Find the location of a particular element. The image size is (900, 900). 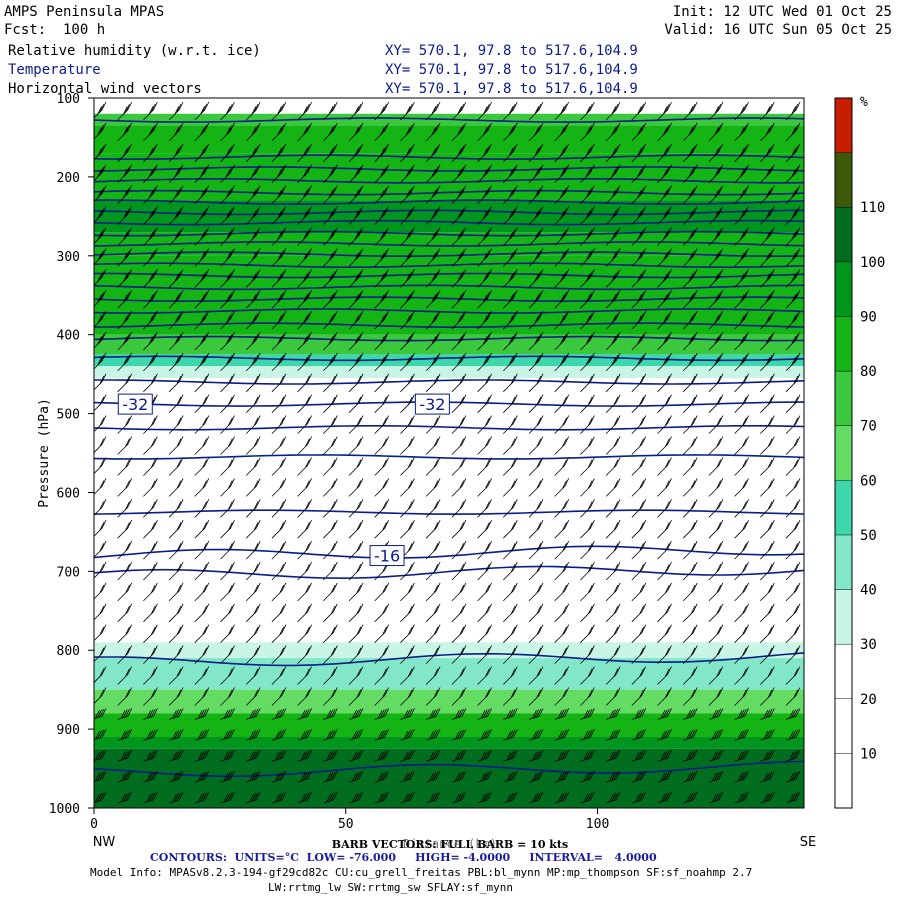

colorbar-tick-label: 90 is located at coordinates (868, 317).